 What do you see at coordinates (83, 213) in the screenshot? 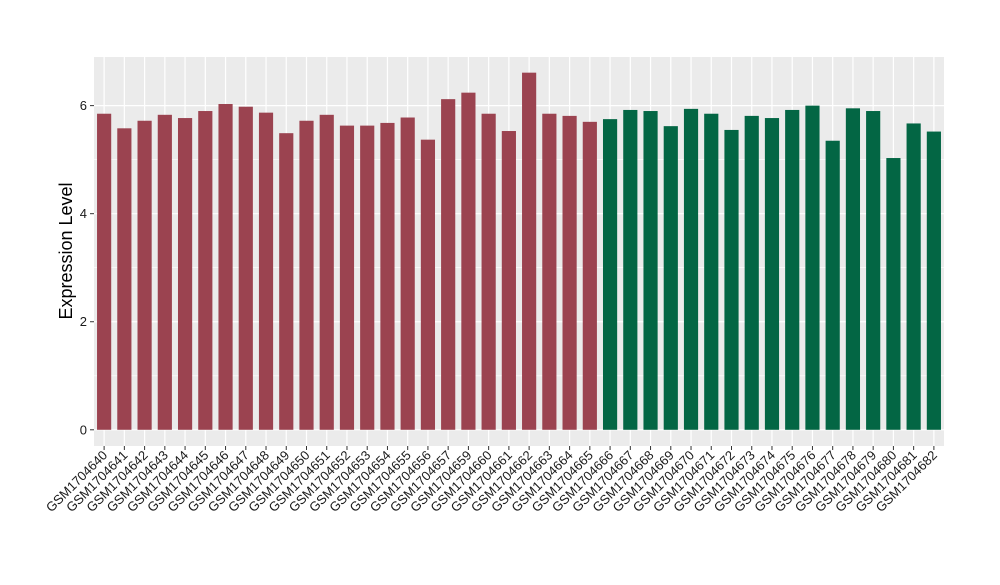
I see `y-tick-label: 4` at bounding box center [83, 213].